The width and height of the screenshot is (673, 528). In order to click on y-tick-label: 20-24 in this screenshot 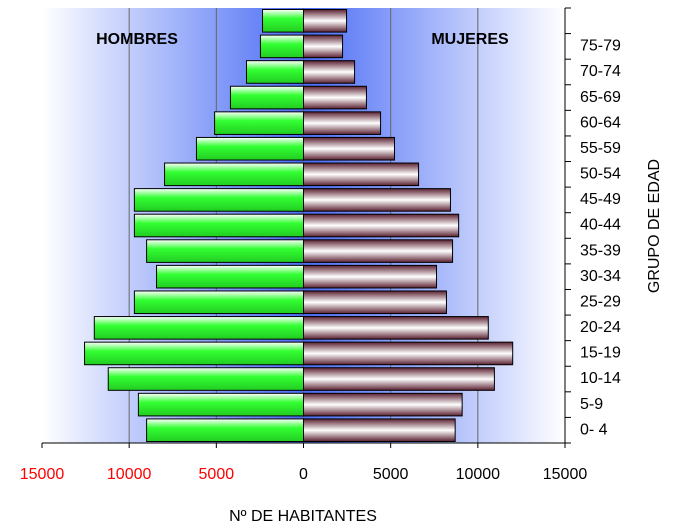, I will do `click(600, 327)`.